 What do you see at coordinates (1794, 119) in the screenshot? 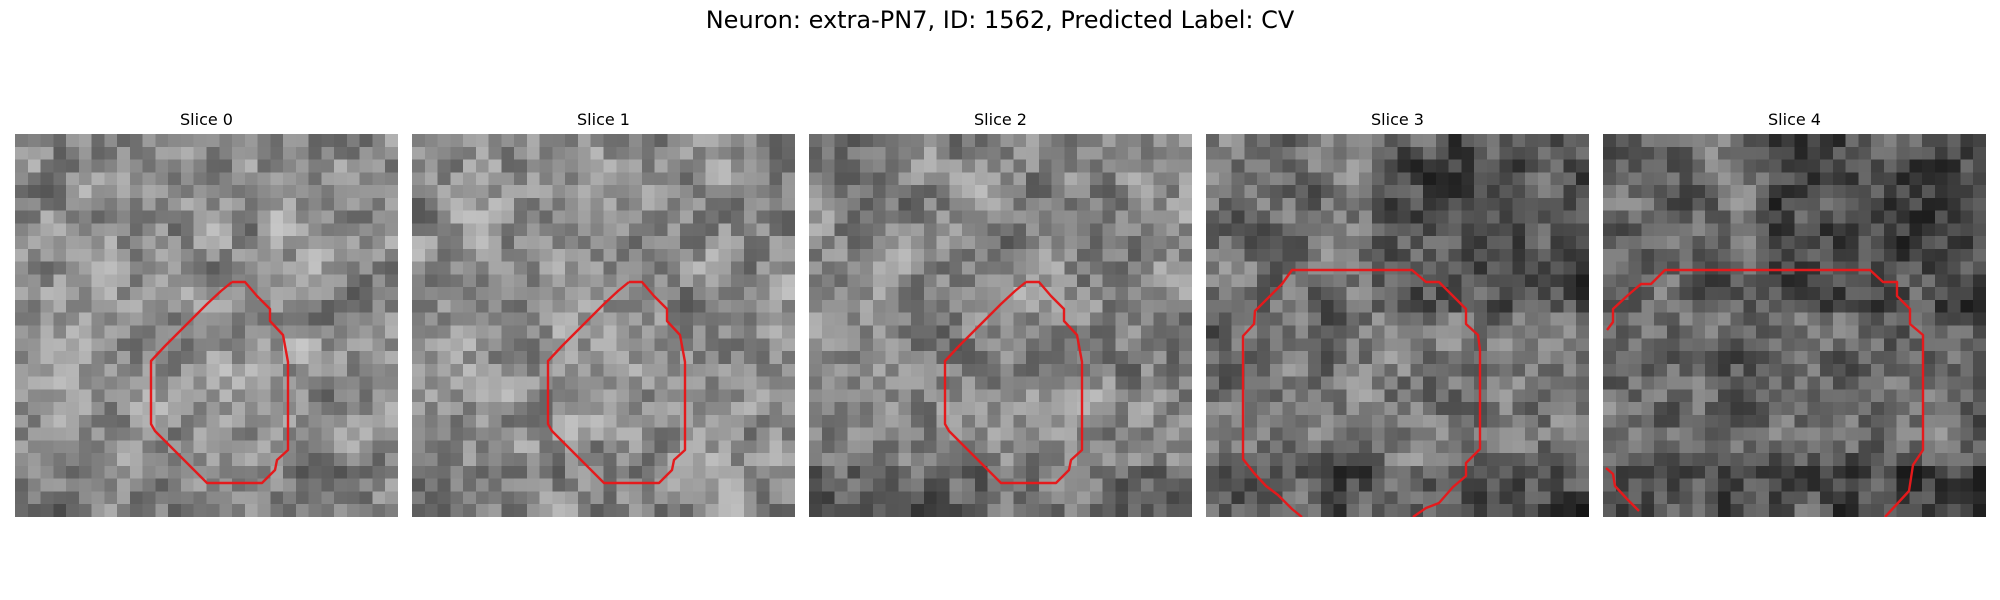
I see `slice-title: Slice 4` at bounding box center [1794, 119].